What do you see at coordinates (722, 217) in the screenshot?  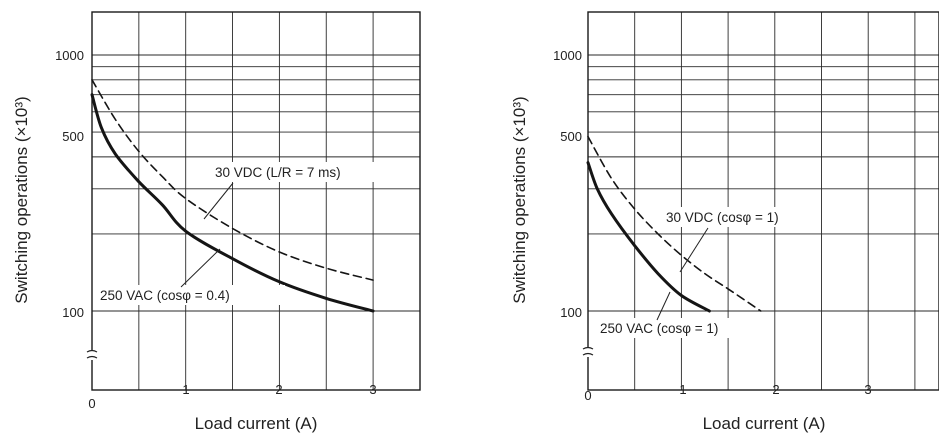 I see `annotation-30vdc-label: 30 VDC (cosφ = 1)` at bounding box center [722, 217].